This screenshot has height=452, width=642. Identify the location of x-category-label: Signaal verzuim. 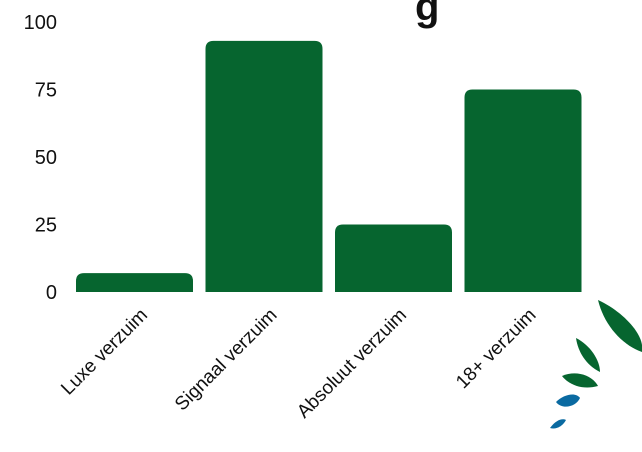
(226, 360).